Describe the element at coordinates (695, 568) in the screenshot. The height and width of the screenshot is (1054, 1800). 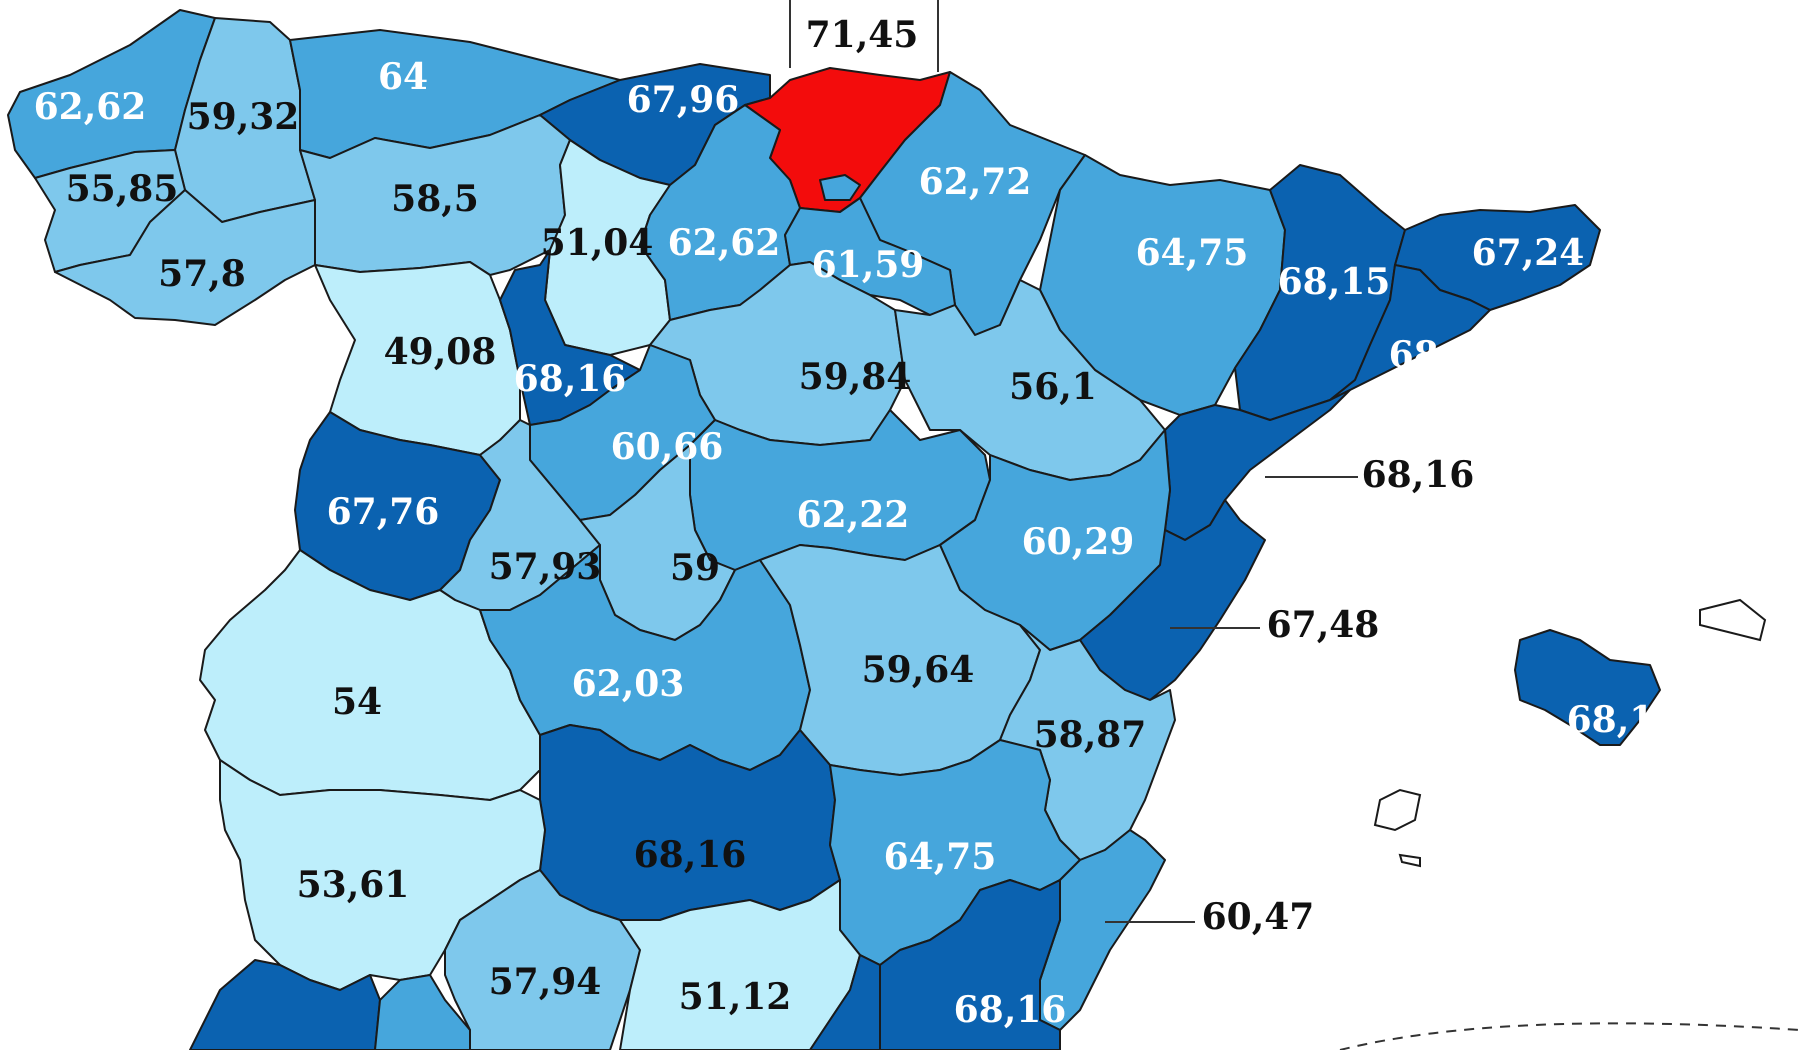
I see `province-value-label: 59` at that location.